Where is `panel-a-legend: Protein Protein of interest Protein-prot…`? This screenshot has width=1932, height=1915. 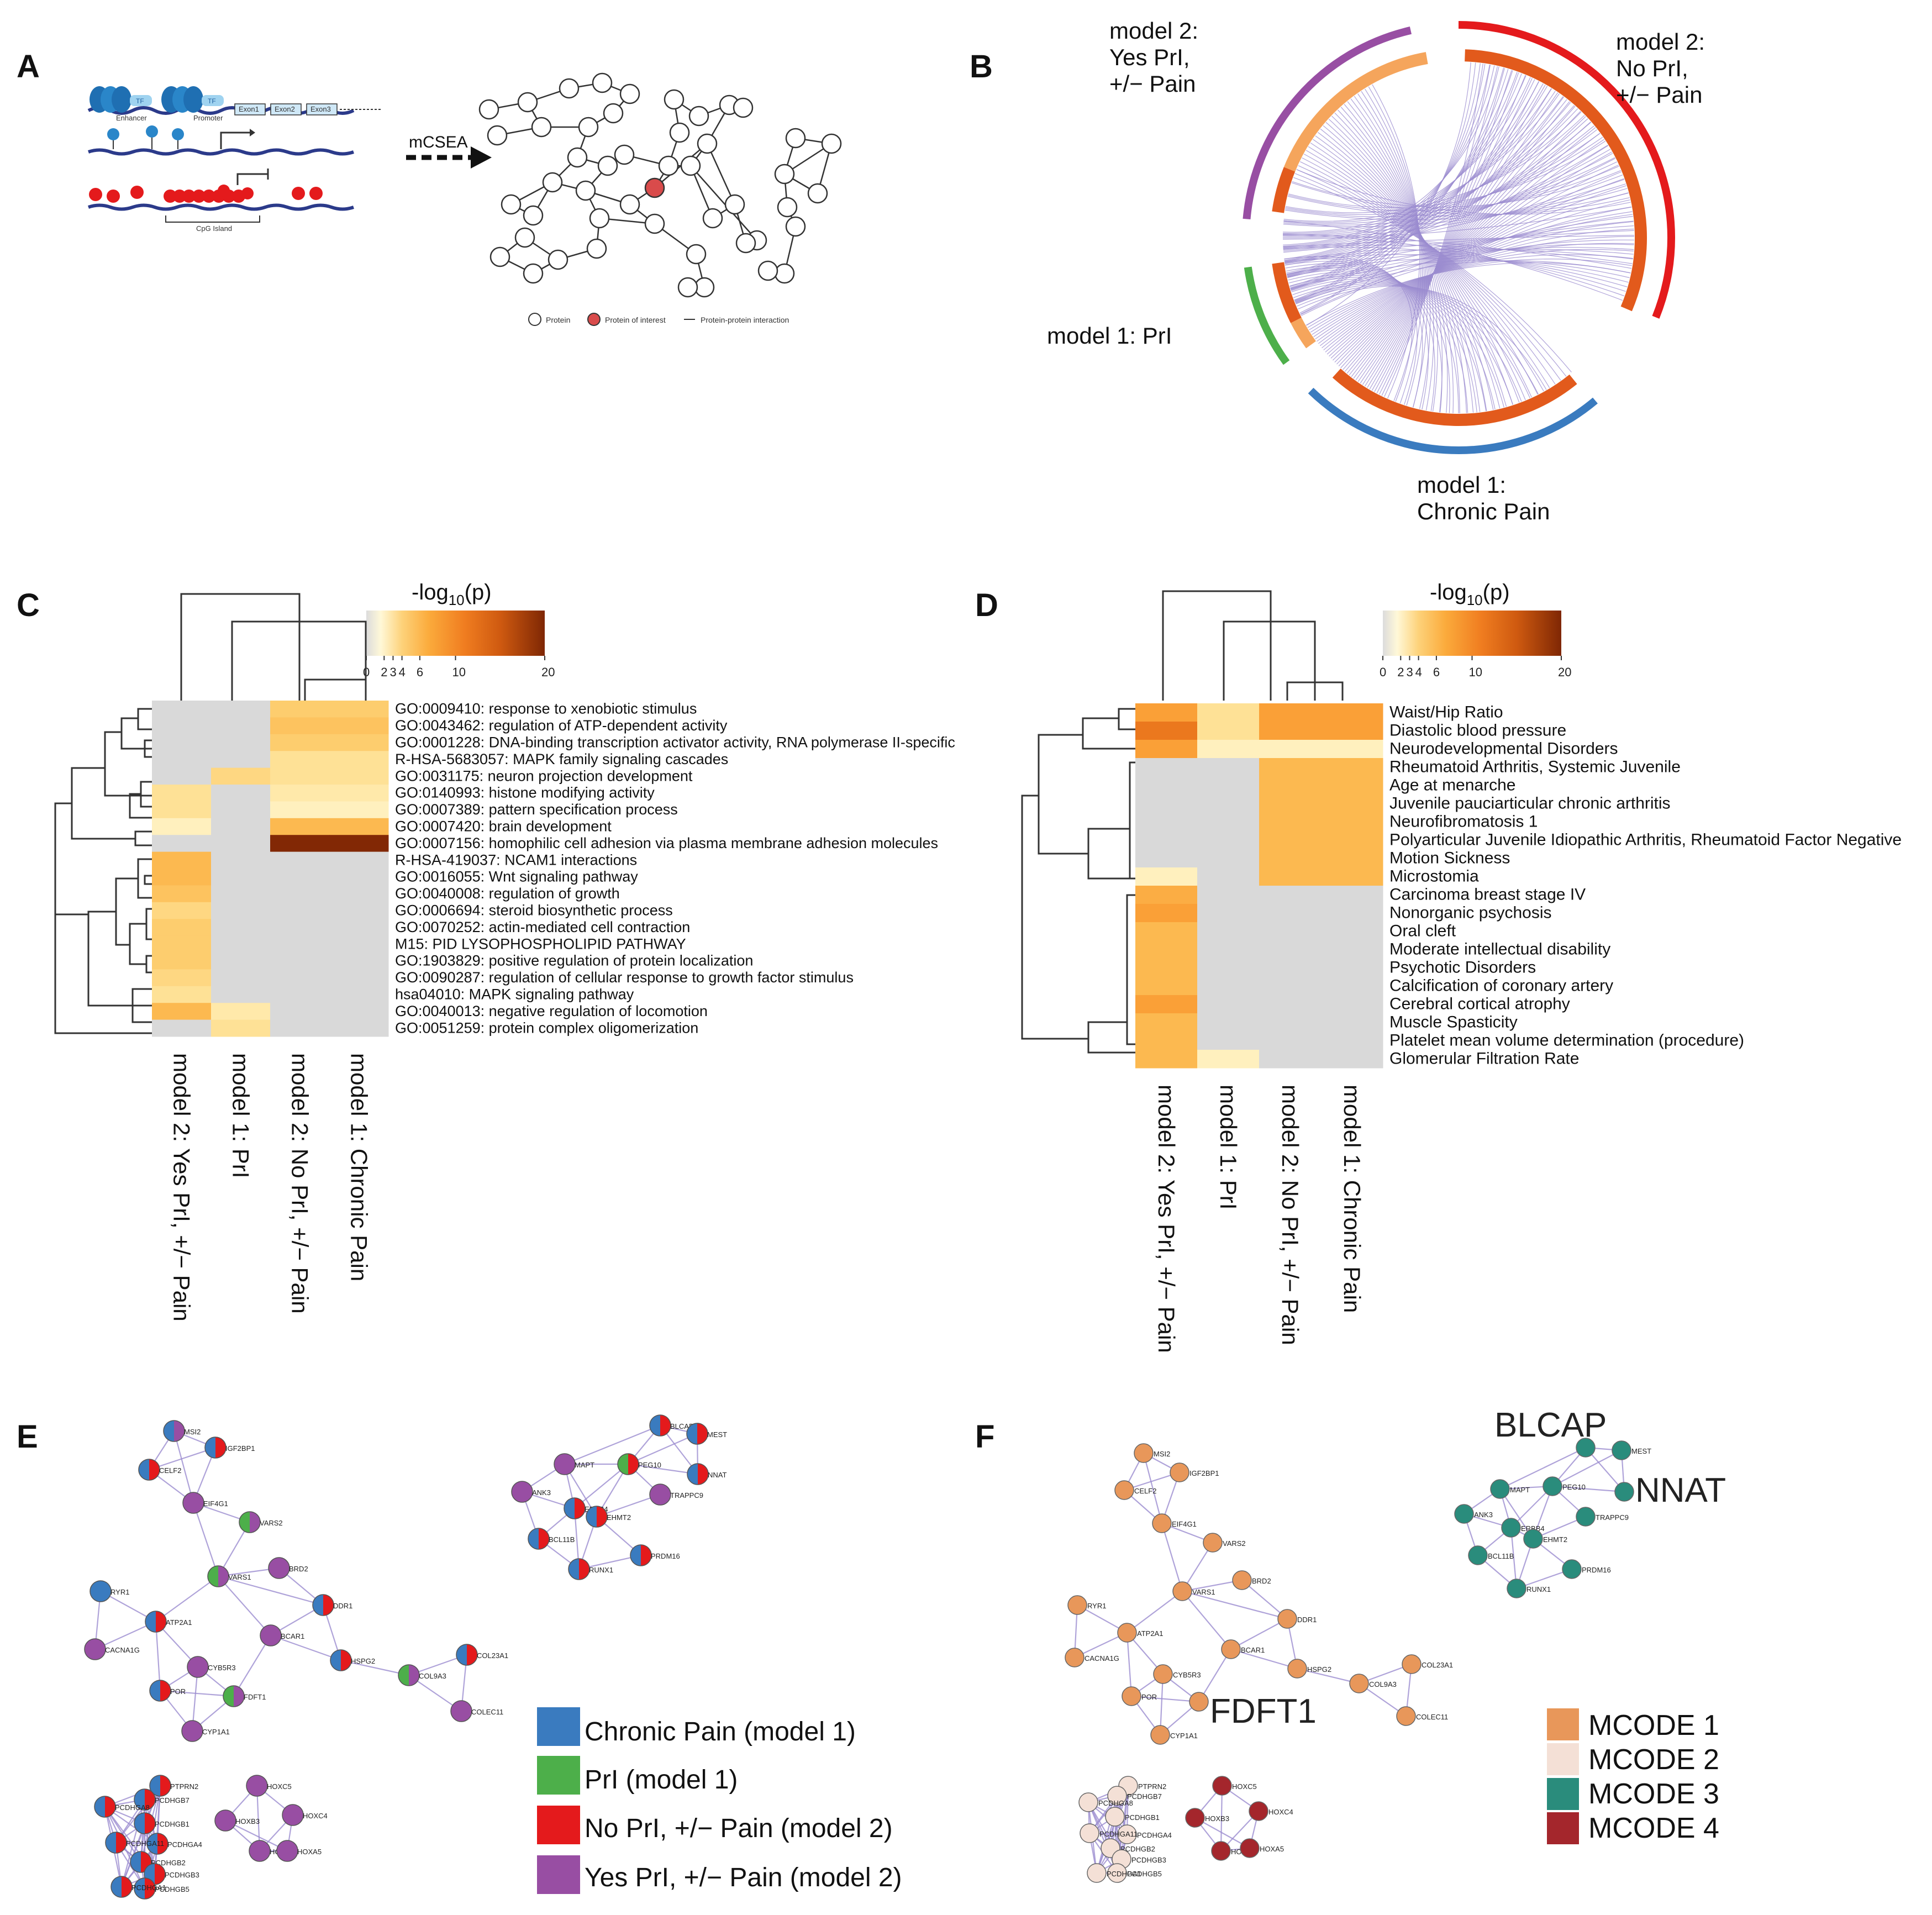
panel-a-legend: Protein Protein of interest Protein-prot… is located at coordinates (658, 319).